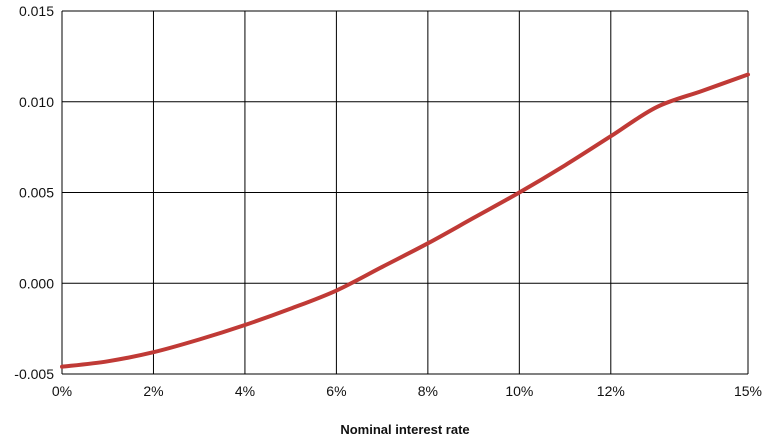 The height and width of the screenshot is (439, 763). I want to click on x-axis-title: Nominal interest rate, so click(404, 429).